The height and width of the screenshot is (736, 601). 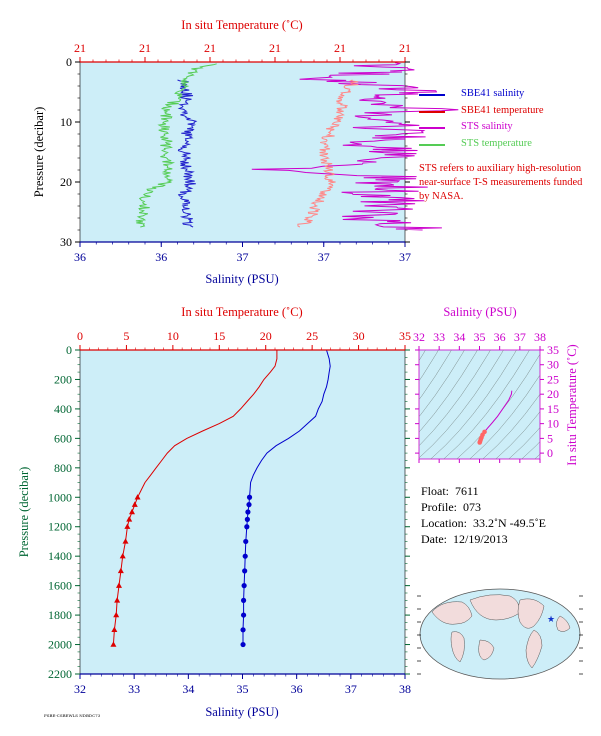 What do you see at coordinates (69, 350) in the screenshot?
I see `main-pressure-tick-label: 0` at bounding box center [69, 350].